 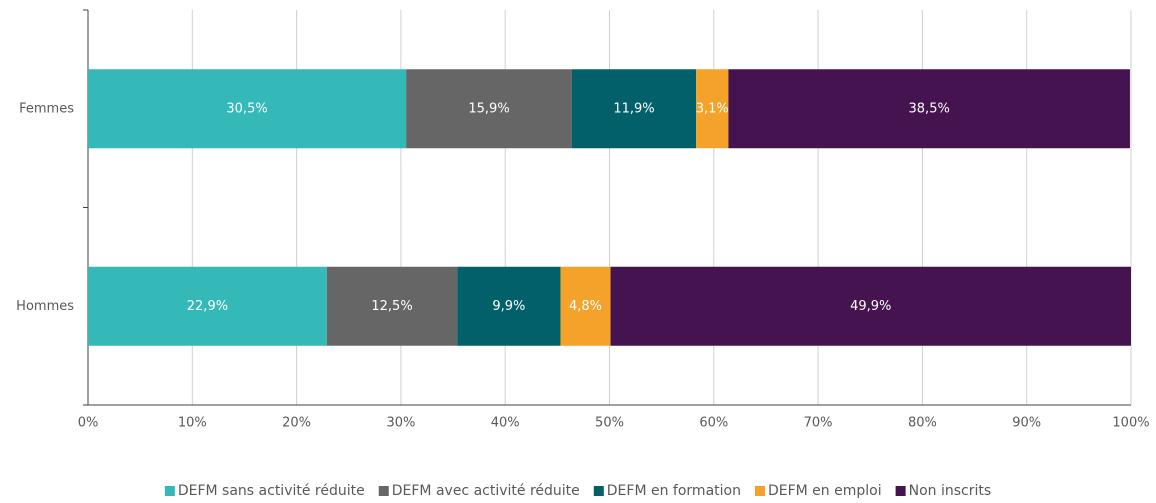 I want to click on x-tick-label: 10%, so click(x=192, y=423).